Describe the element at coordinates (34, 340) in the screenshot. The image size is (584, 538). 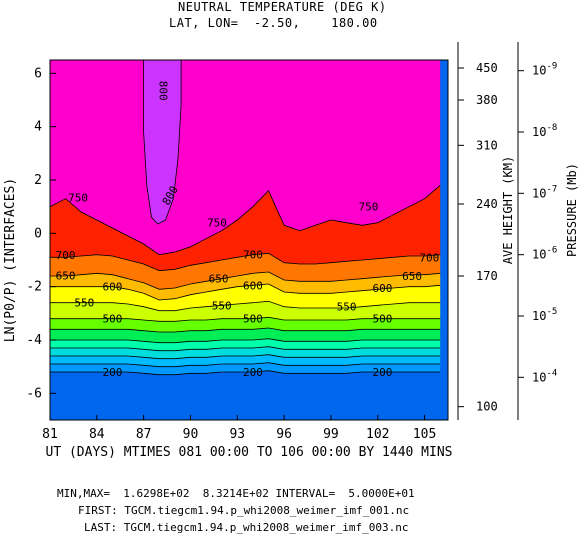
I see `y-tick-label--4: -4` at that location.